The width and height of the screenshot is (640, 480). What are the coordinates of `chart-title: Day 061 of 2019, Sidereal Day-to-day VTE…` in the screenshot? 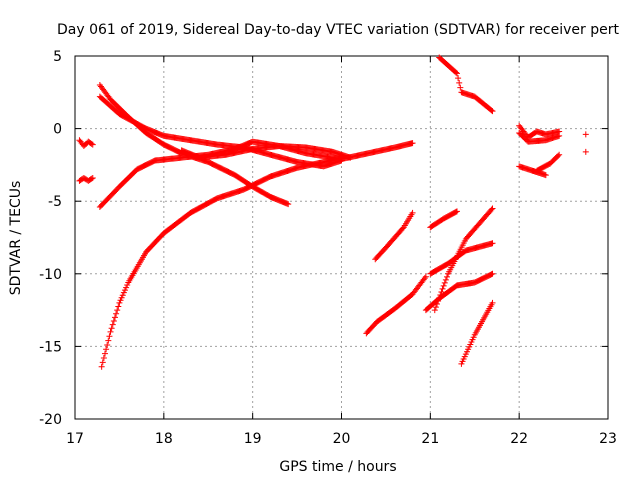 It's located at (338, 30).